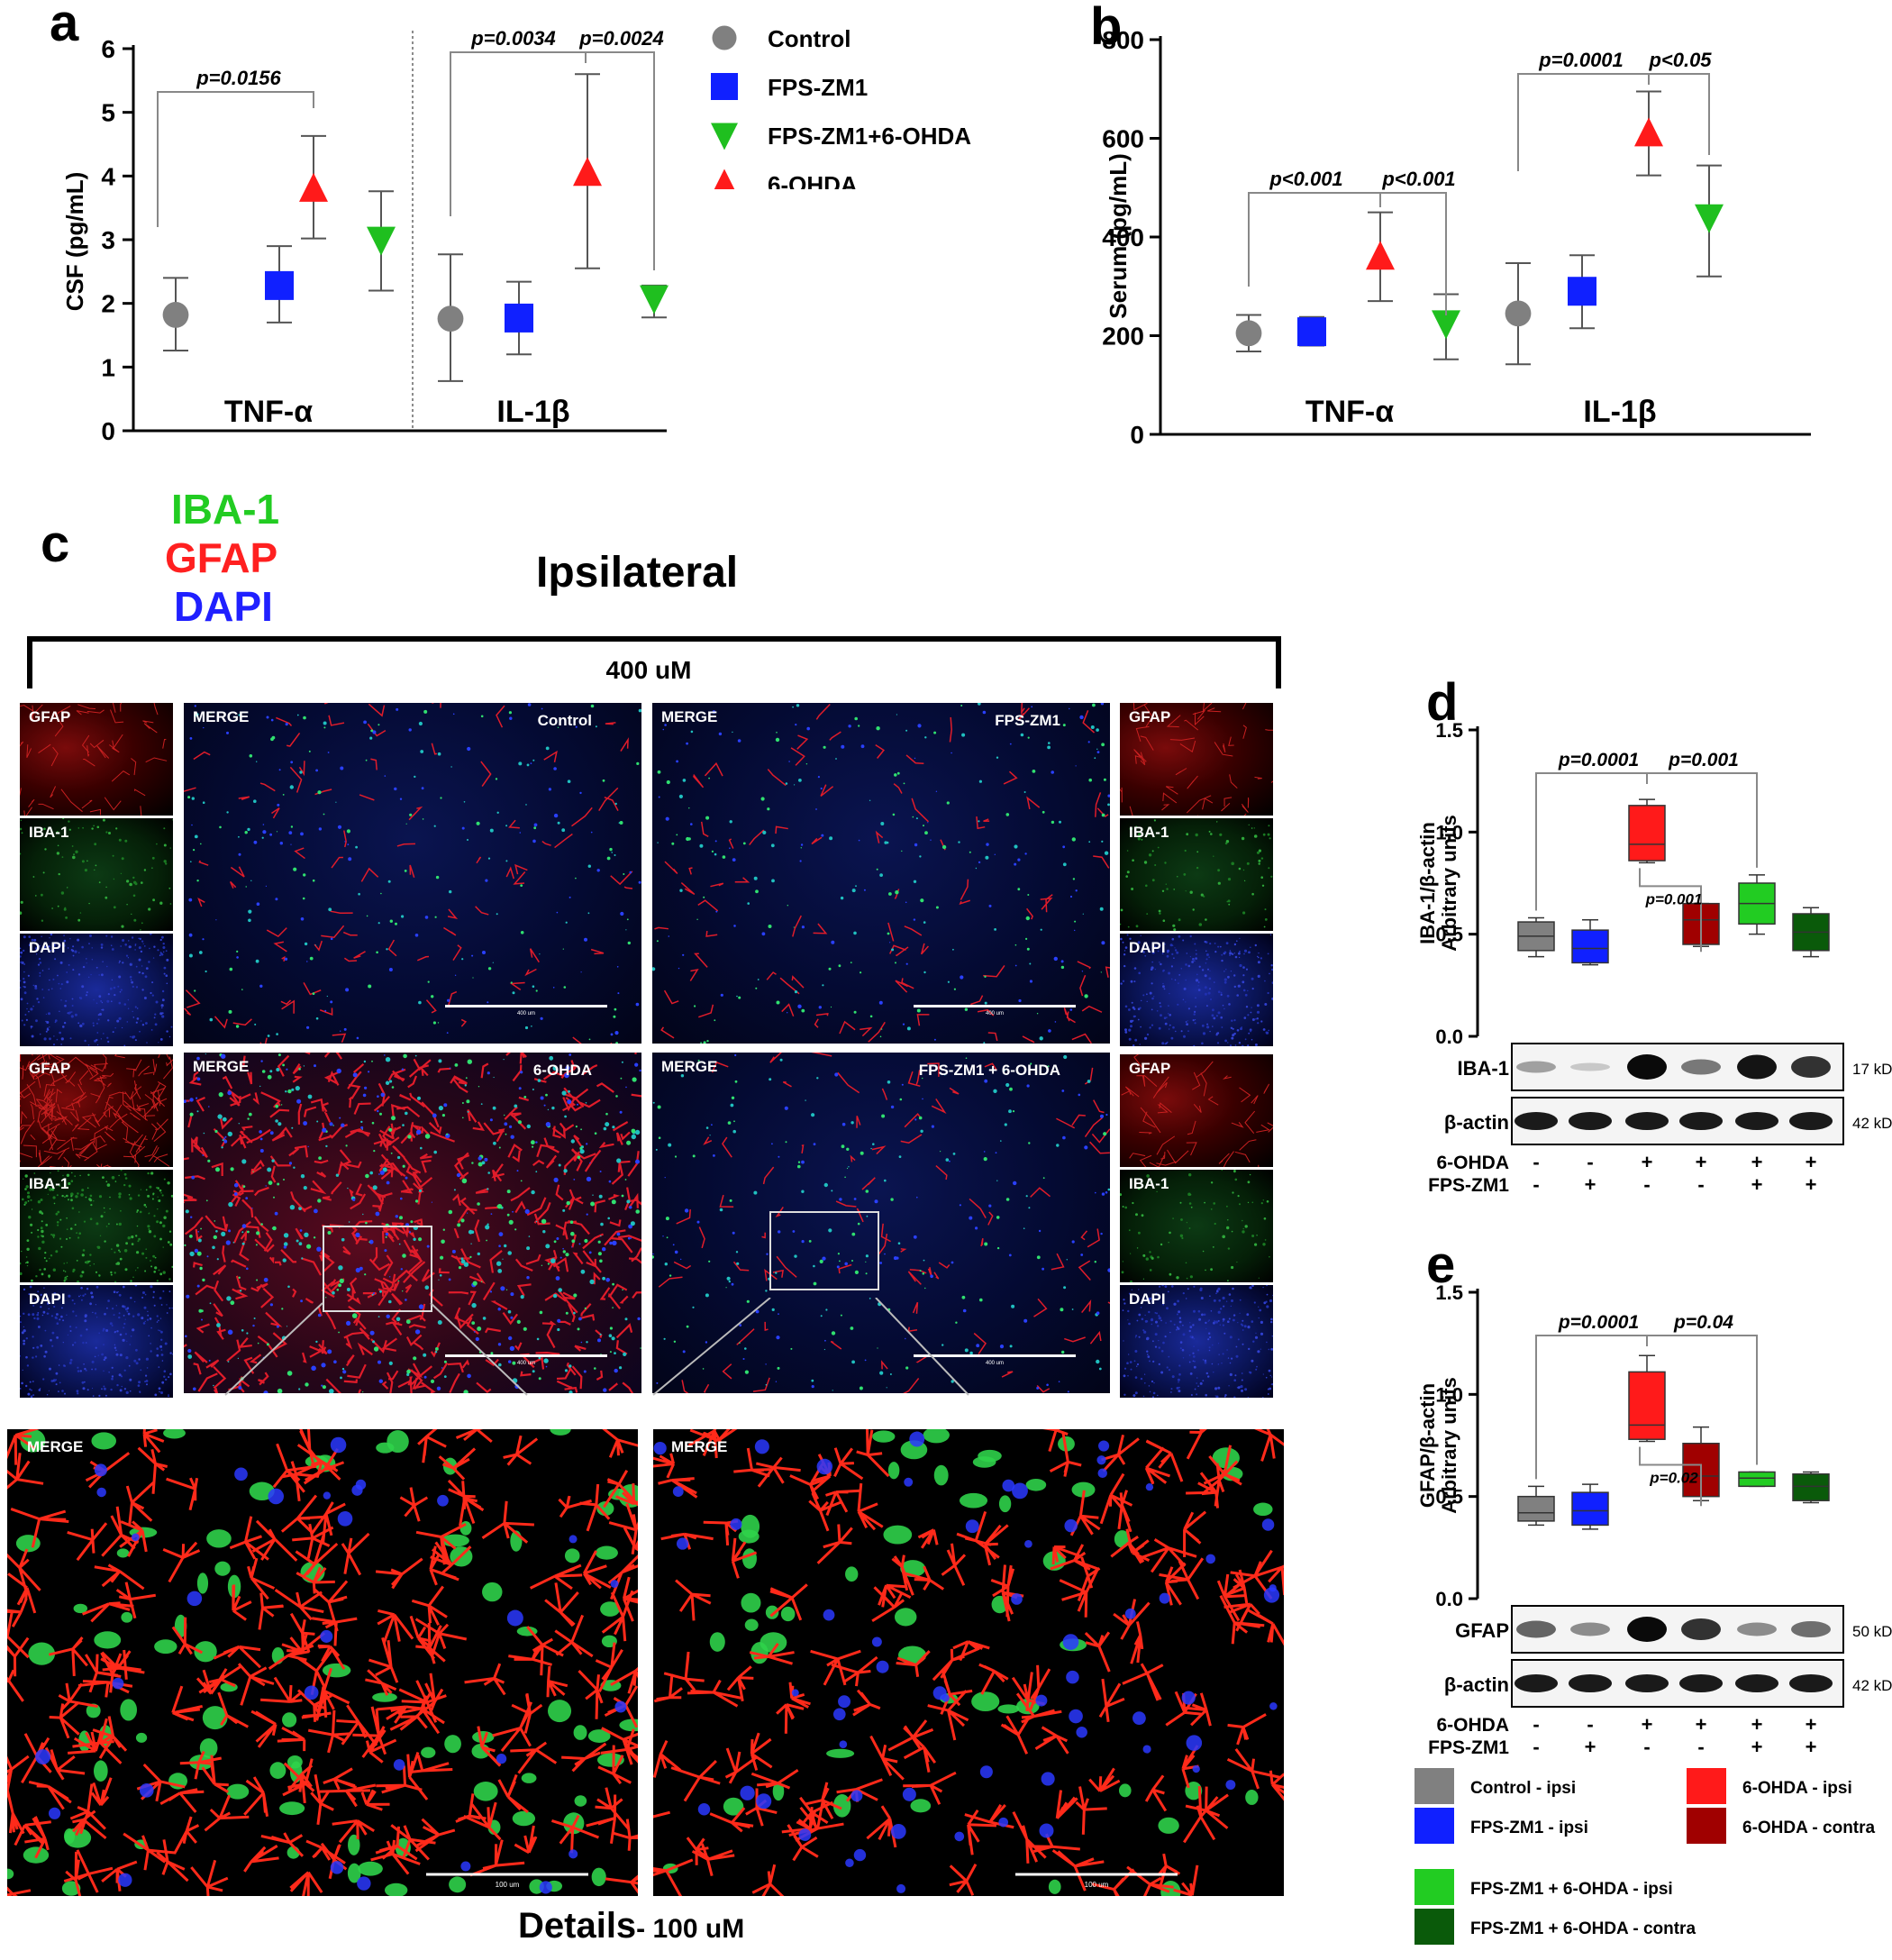 The height and width of the screenshot is (1960, 1892). I want to click on chart-b-ytick-label: 200, so click(1123, 337).